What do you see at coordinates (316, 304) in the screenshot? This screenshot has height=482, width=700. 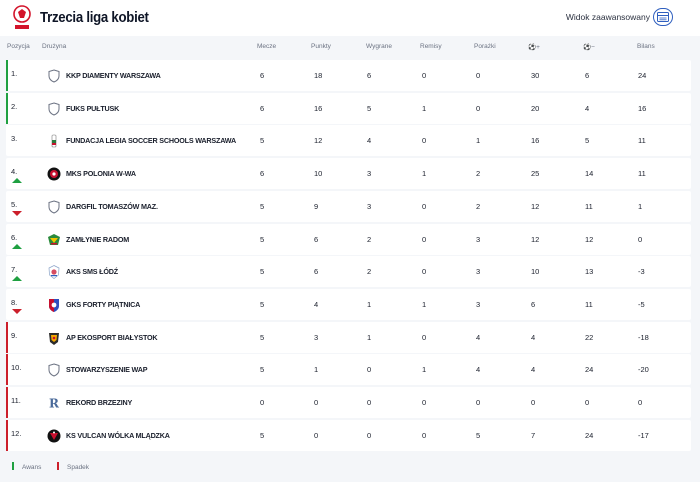 I see `points-cell: 4` at bounding box center [316, 304].